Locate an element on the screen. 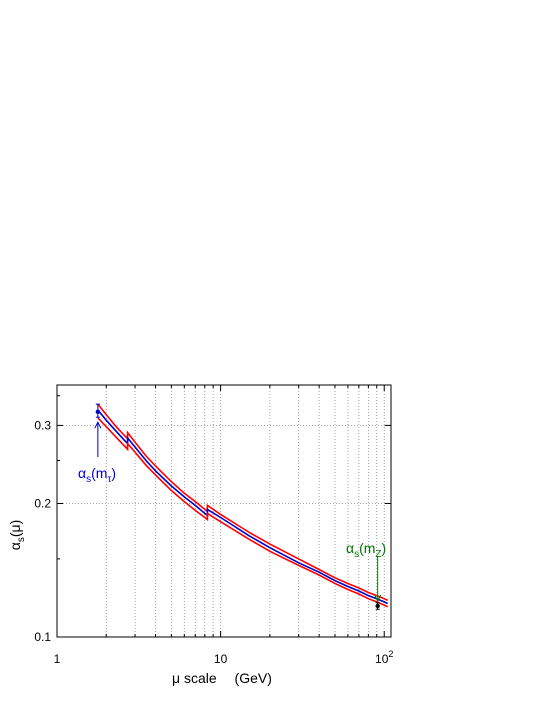  series-line-central-value is located at coordinates (243, 507).